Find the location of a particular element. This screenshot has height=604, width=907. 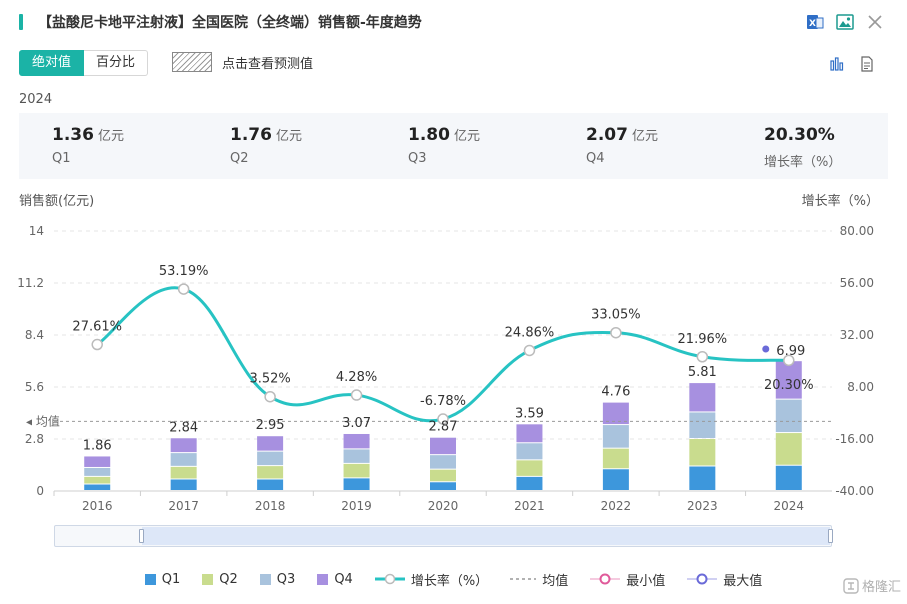

document-icon is located at coordinates (867, 64).